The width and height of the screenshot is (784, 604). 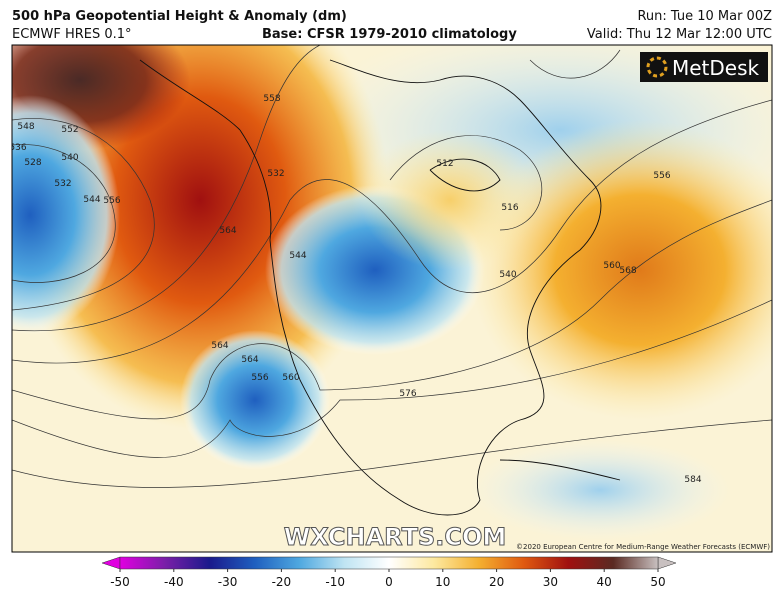 I want to click on colorbar-tick-label: -20, so click(x=282, y=582).